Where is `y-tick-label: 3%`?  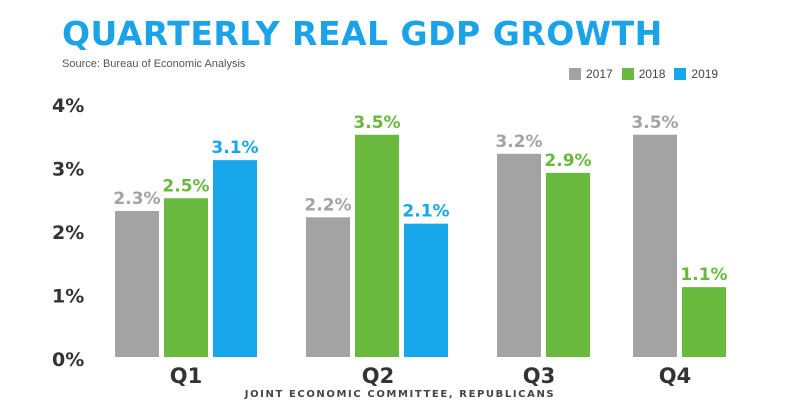 y-tick-label: 3% is located at coordinates (68, 170).